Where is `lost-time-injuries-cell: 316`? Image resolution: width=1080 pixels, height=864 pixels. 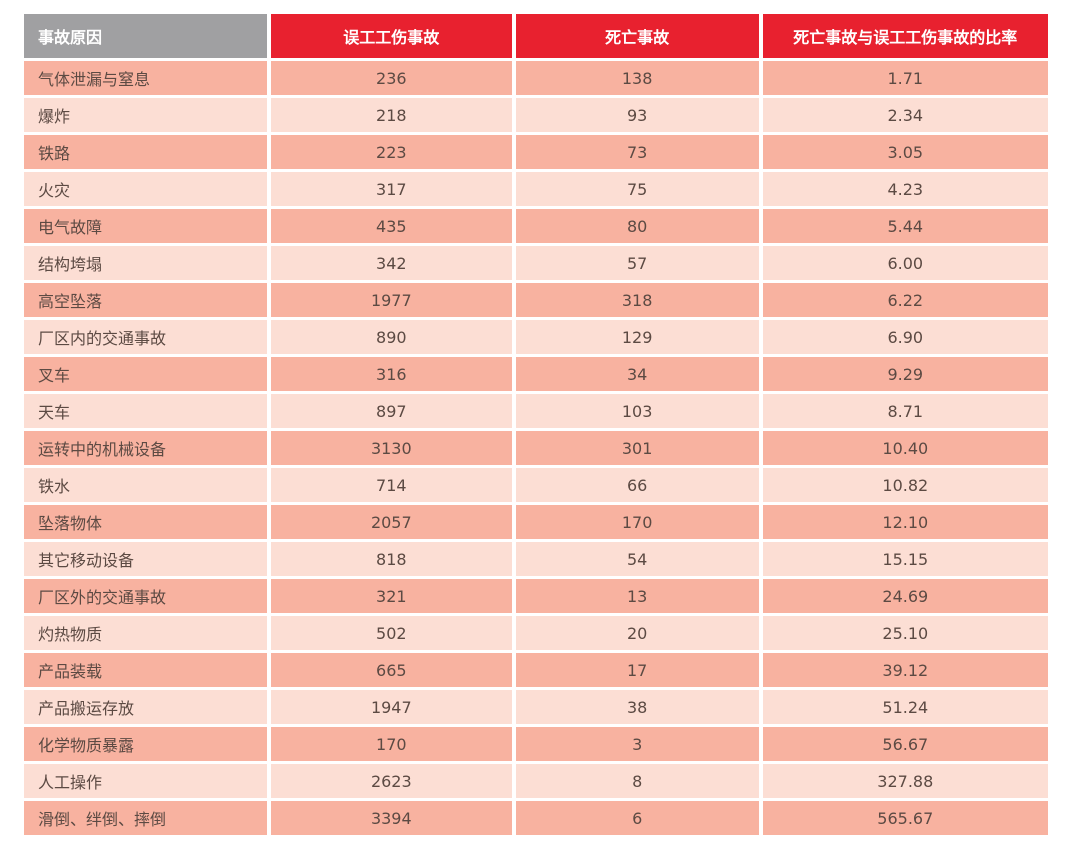 lost-time-injuries-cell: 316 is located at coordinates (391, 374).